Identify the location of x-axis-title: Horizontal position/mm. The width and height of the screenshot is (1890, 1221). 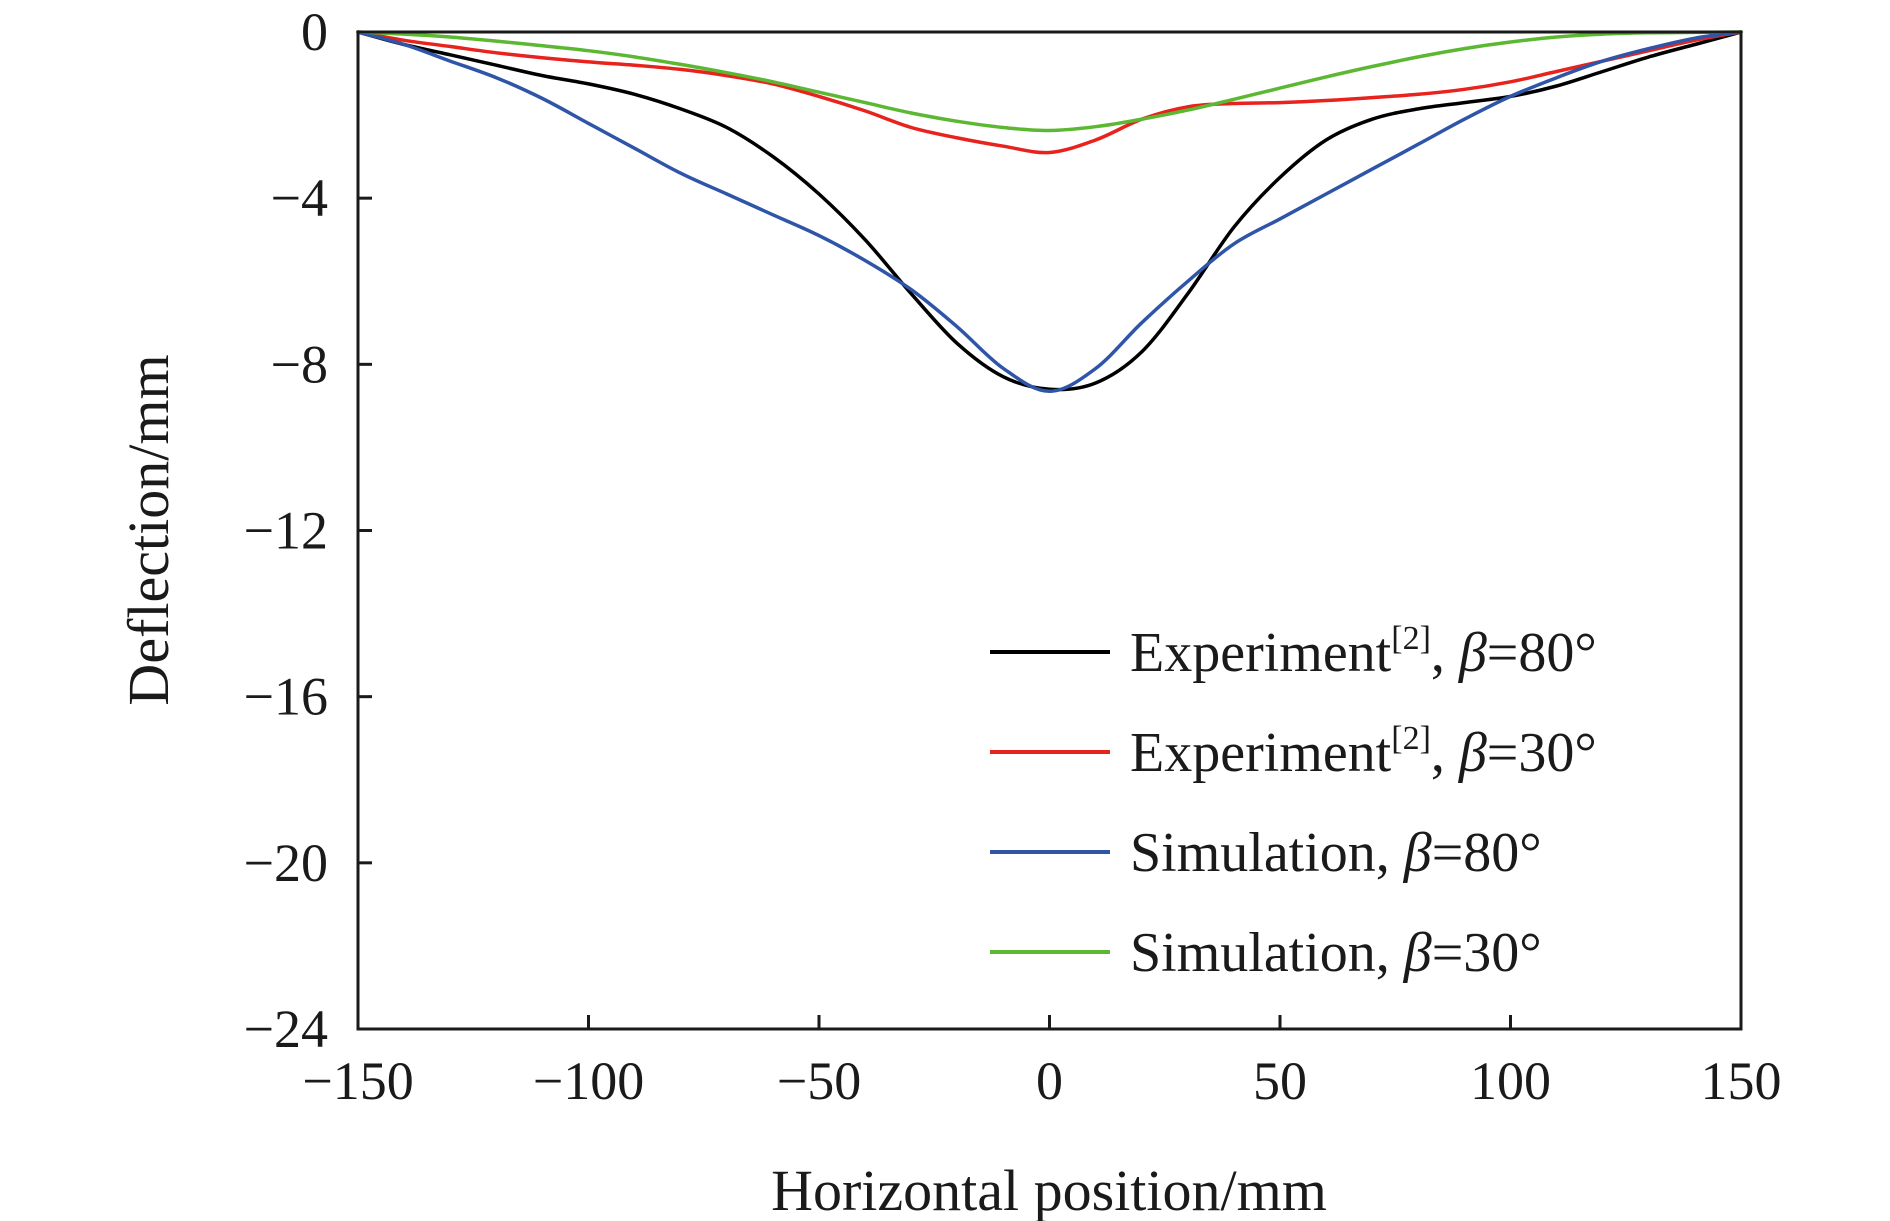
(1049, 1189).